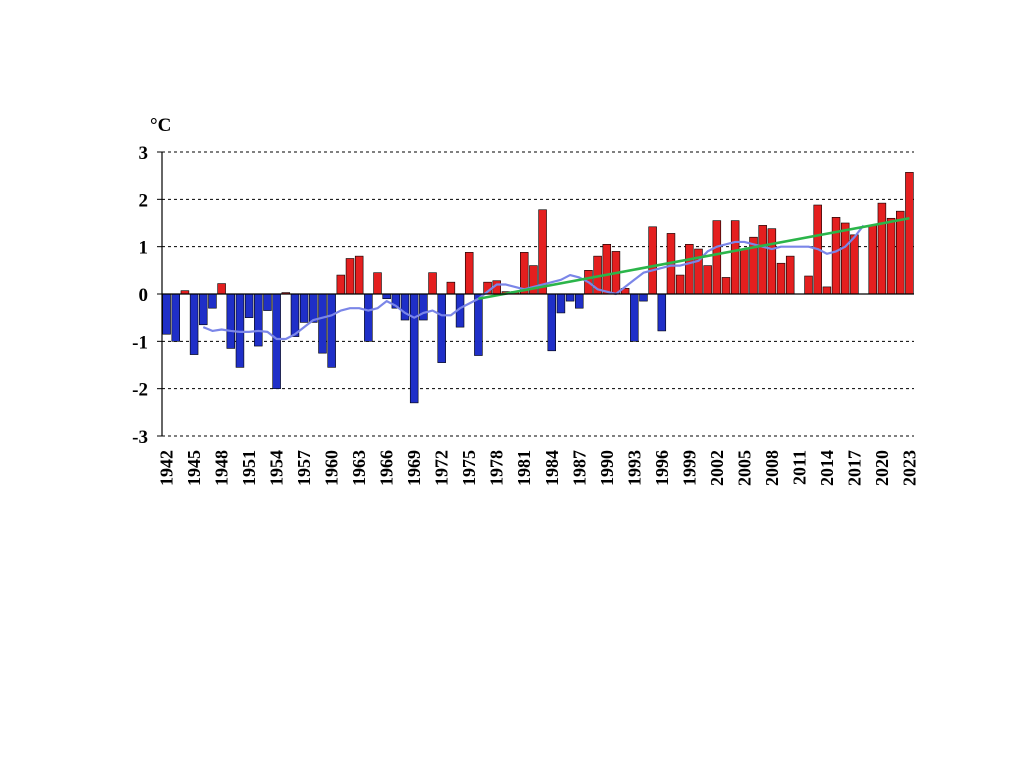 The height and width of the screenshot is (767, 1024). What do you see at coordinates (295, 315) in the screenshot?
I see `bar-1956` at bounding box center [295, 315].